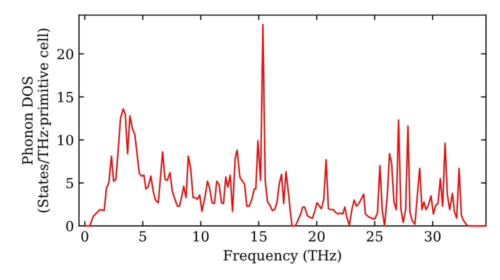  Describe the element at coordinates (143, 236) in the screenshot. I see `x-tick-label: 5` at that location.